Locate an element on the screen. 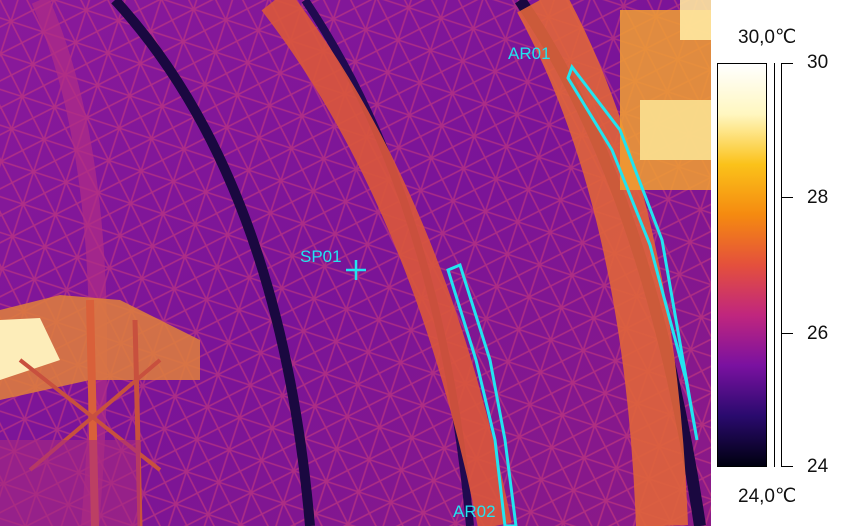  area-ar02-label: AR02 is located at coordinates (474, 511).